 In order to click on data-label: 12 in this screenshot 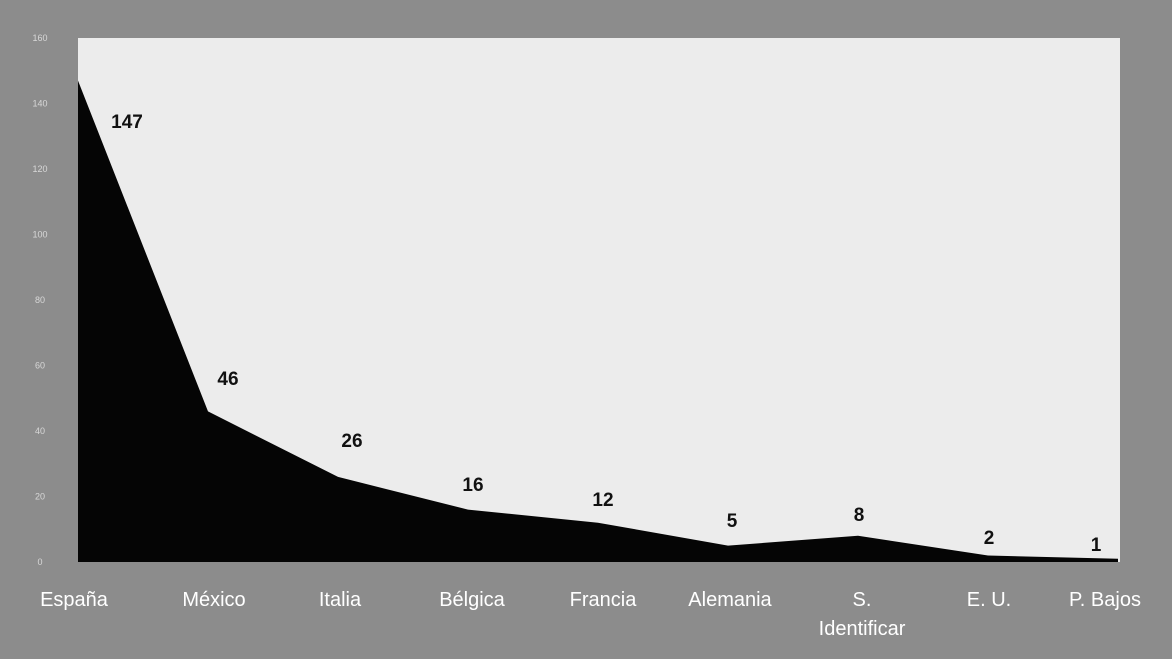, I will do `click(602, 500)`.